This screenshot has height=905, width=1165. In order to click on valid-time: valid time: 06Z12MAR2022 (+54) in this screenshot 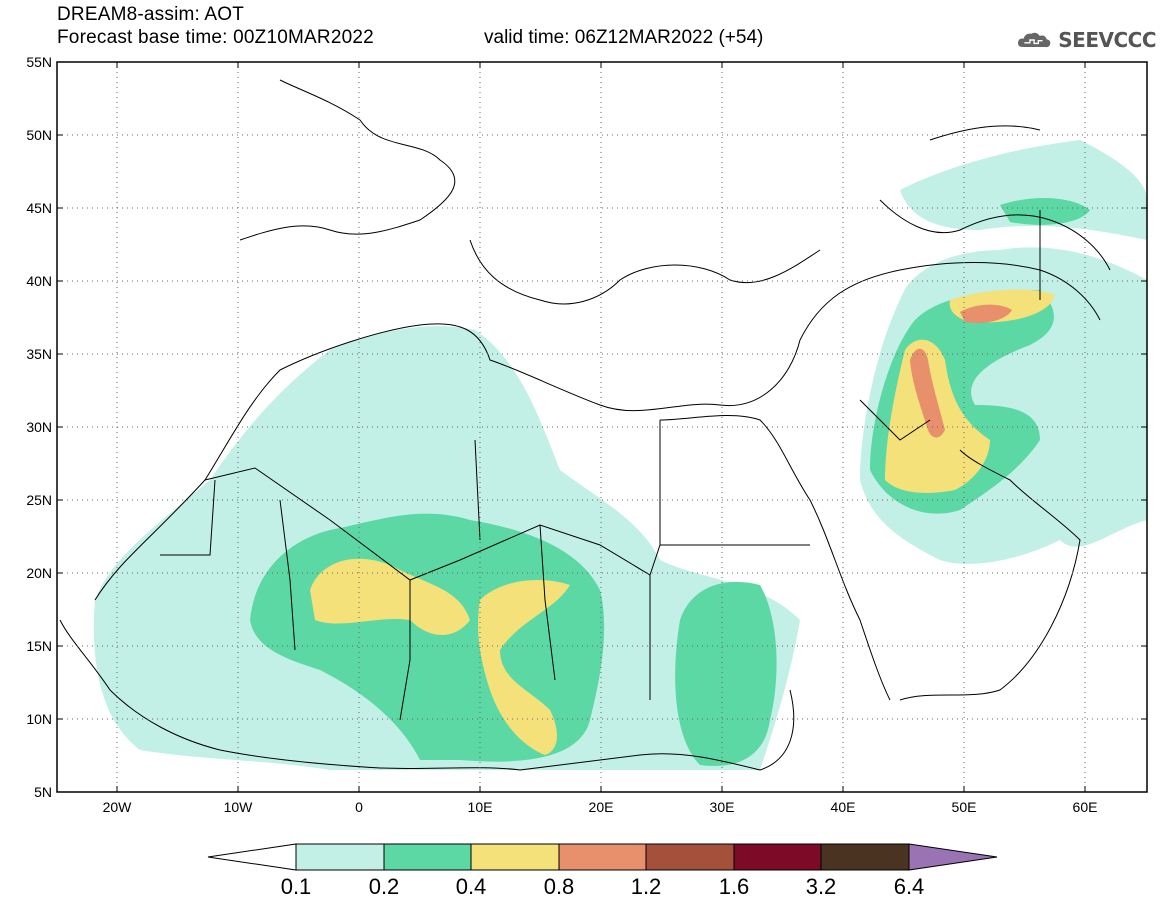, I will do `click(624, 37)`.